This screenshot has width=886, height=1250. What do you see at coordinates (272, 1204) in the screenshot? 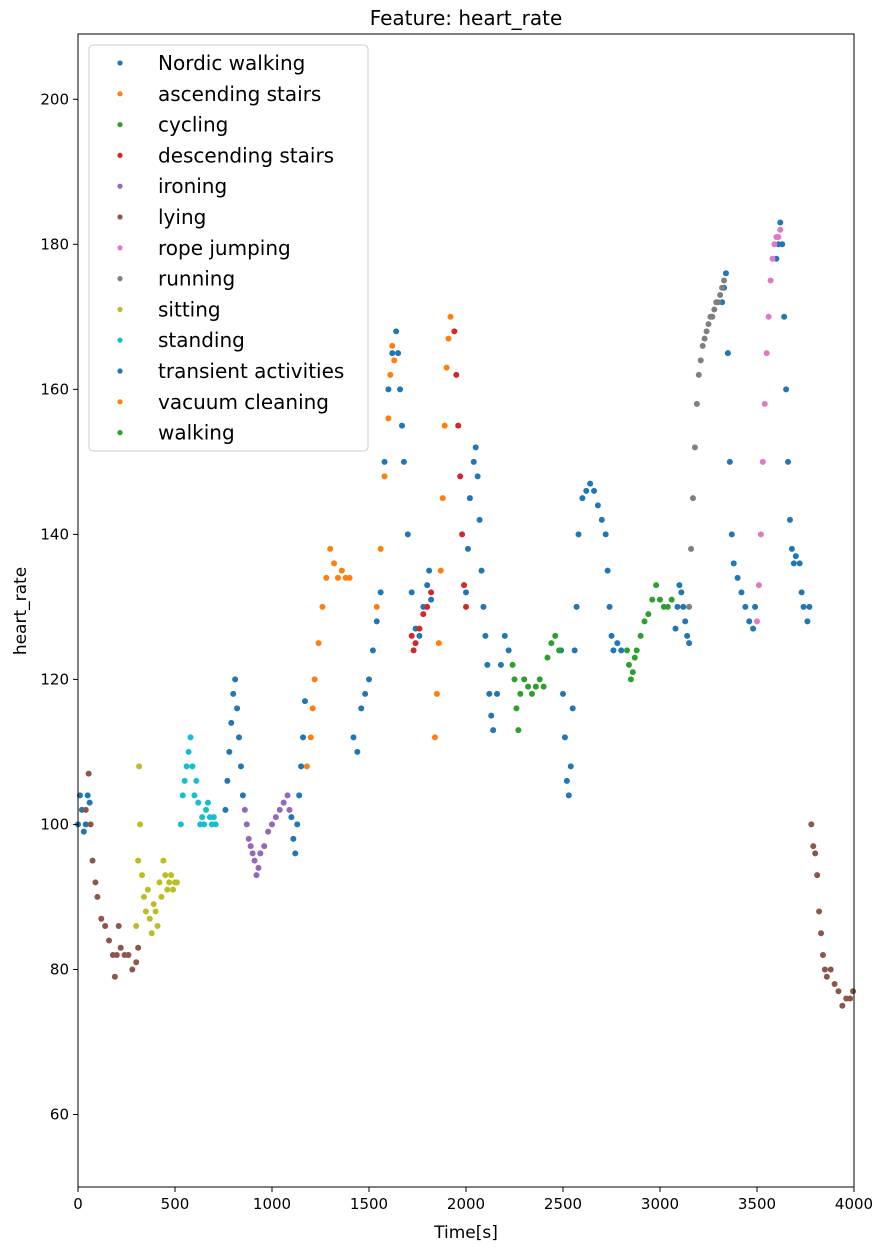
I see `x-tick-label: 1000` at bounding box center [272, 1204].